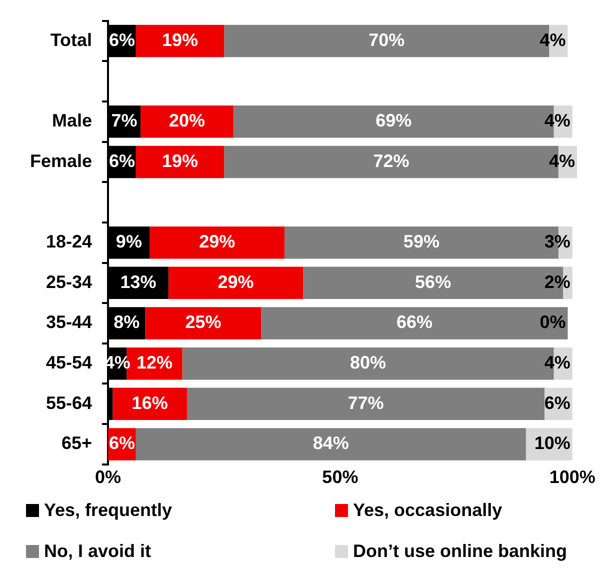  I want to click on data-label: 12%, so click(154, 362).